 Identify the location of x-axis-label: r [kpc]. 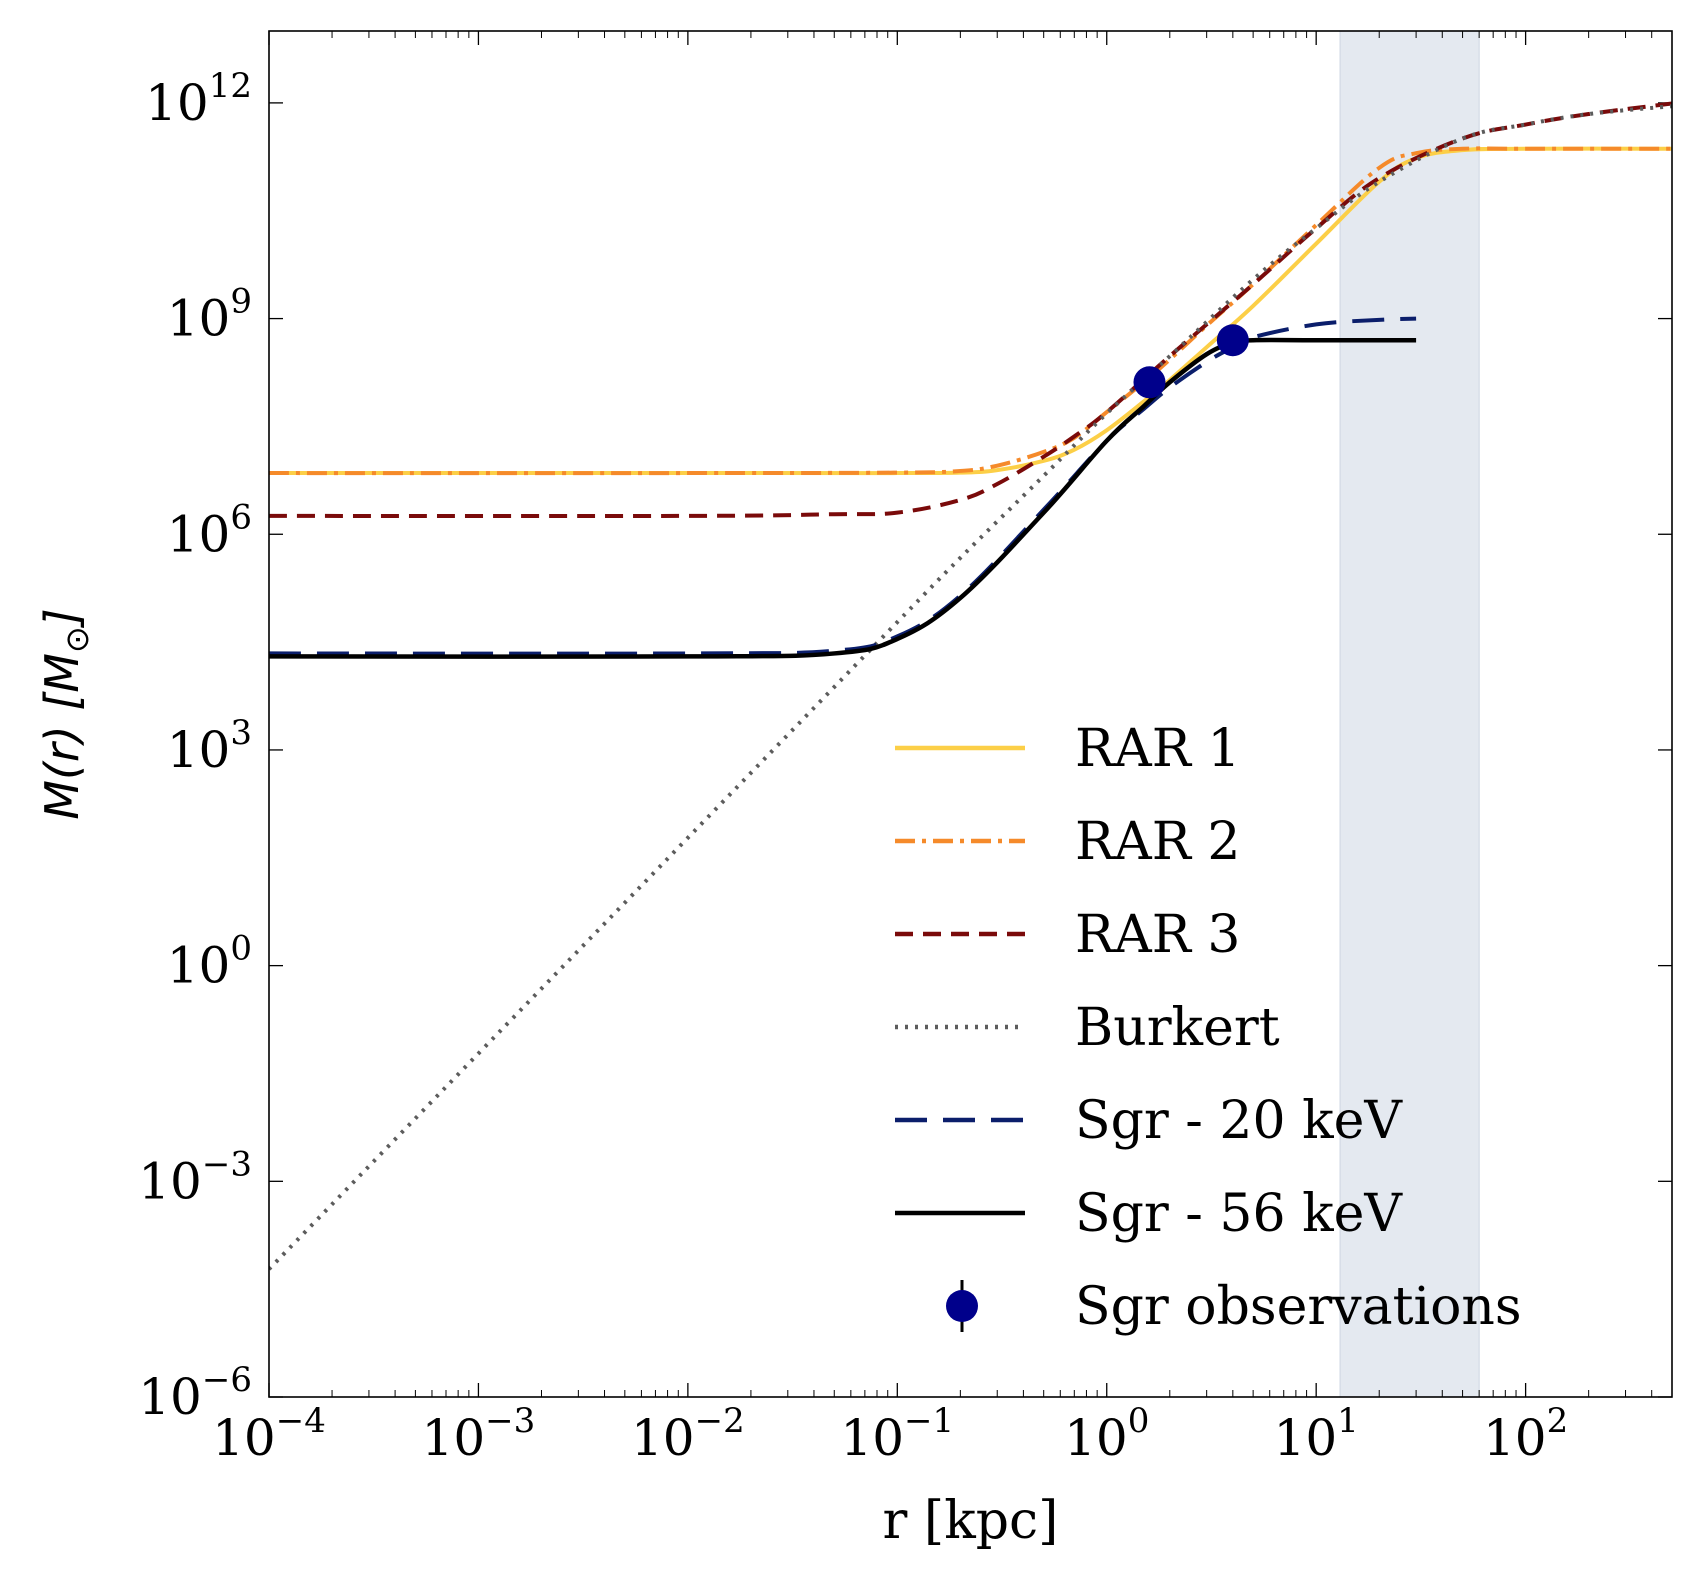
(971, 1521).